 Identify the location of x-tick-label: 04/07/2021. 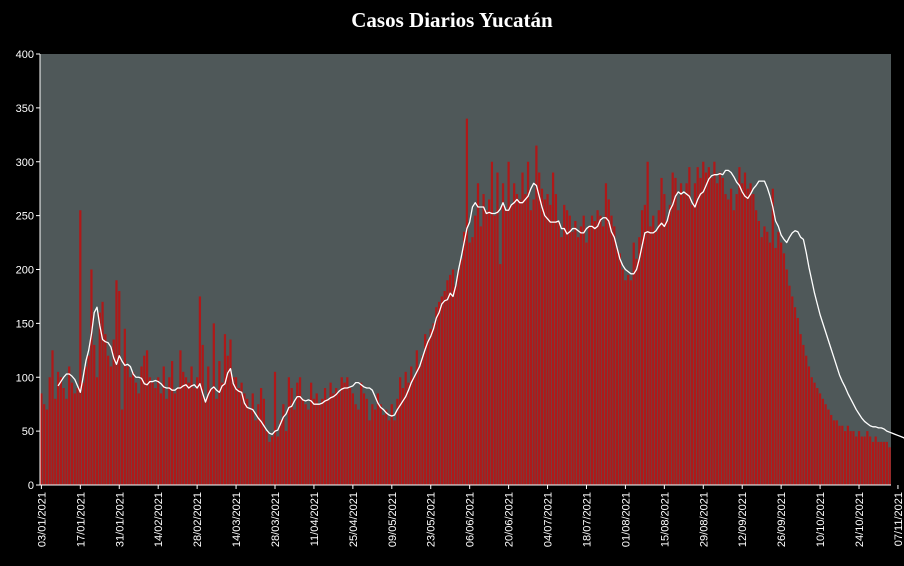
(549, 519).